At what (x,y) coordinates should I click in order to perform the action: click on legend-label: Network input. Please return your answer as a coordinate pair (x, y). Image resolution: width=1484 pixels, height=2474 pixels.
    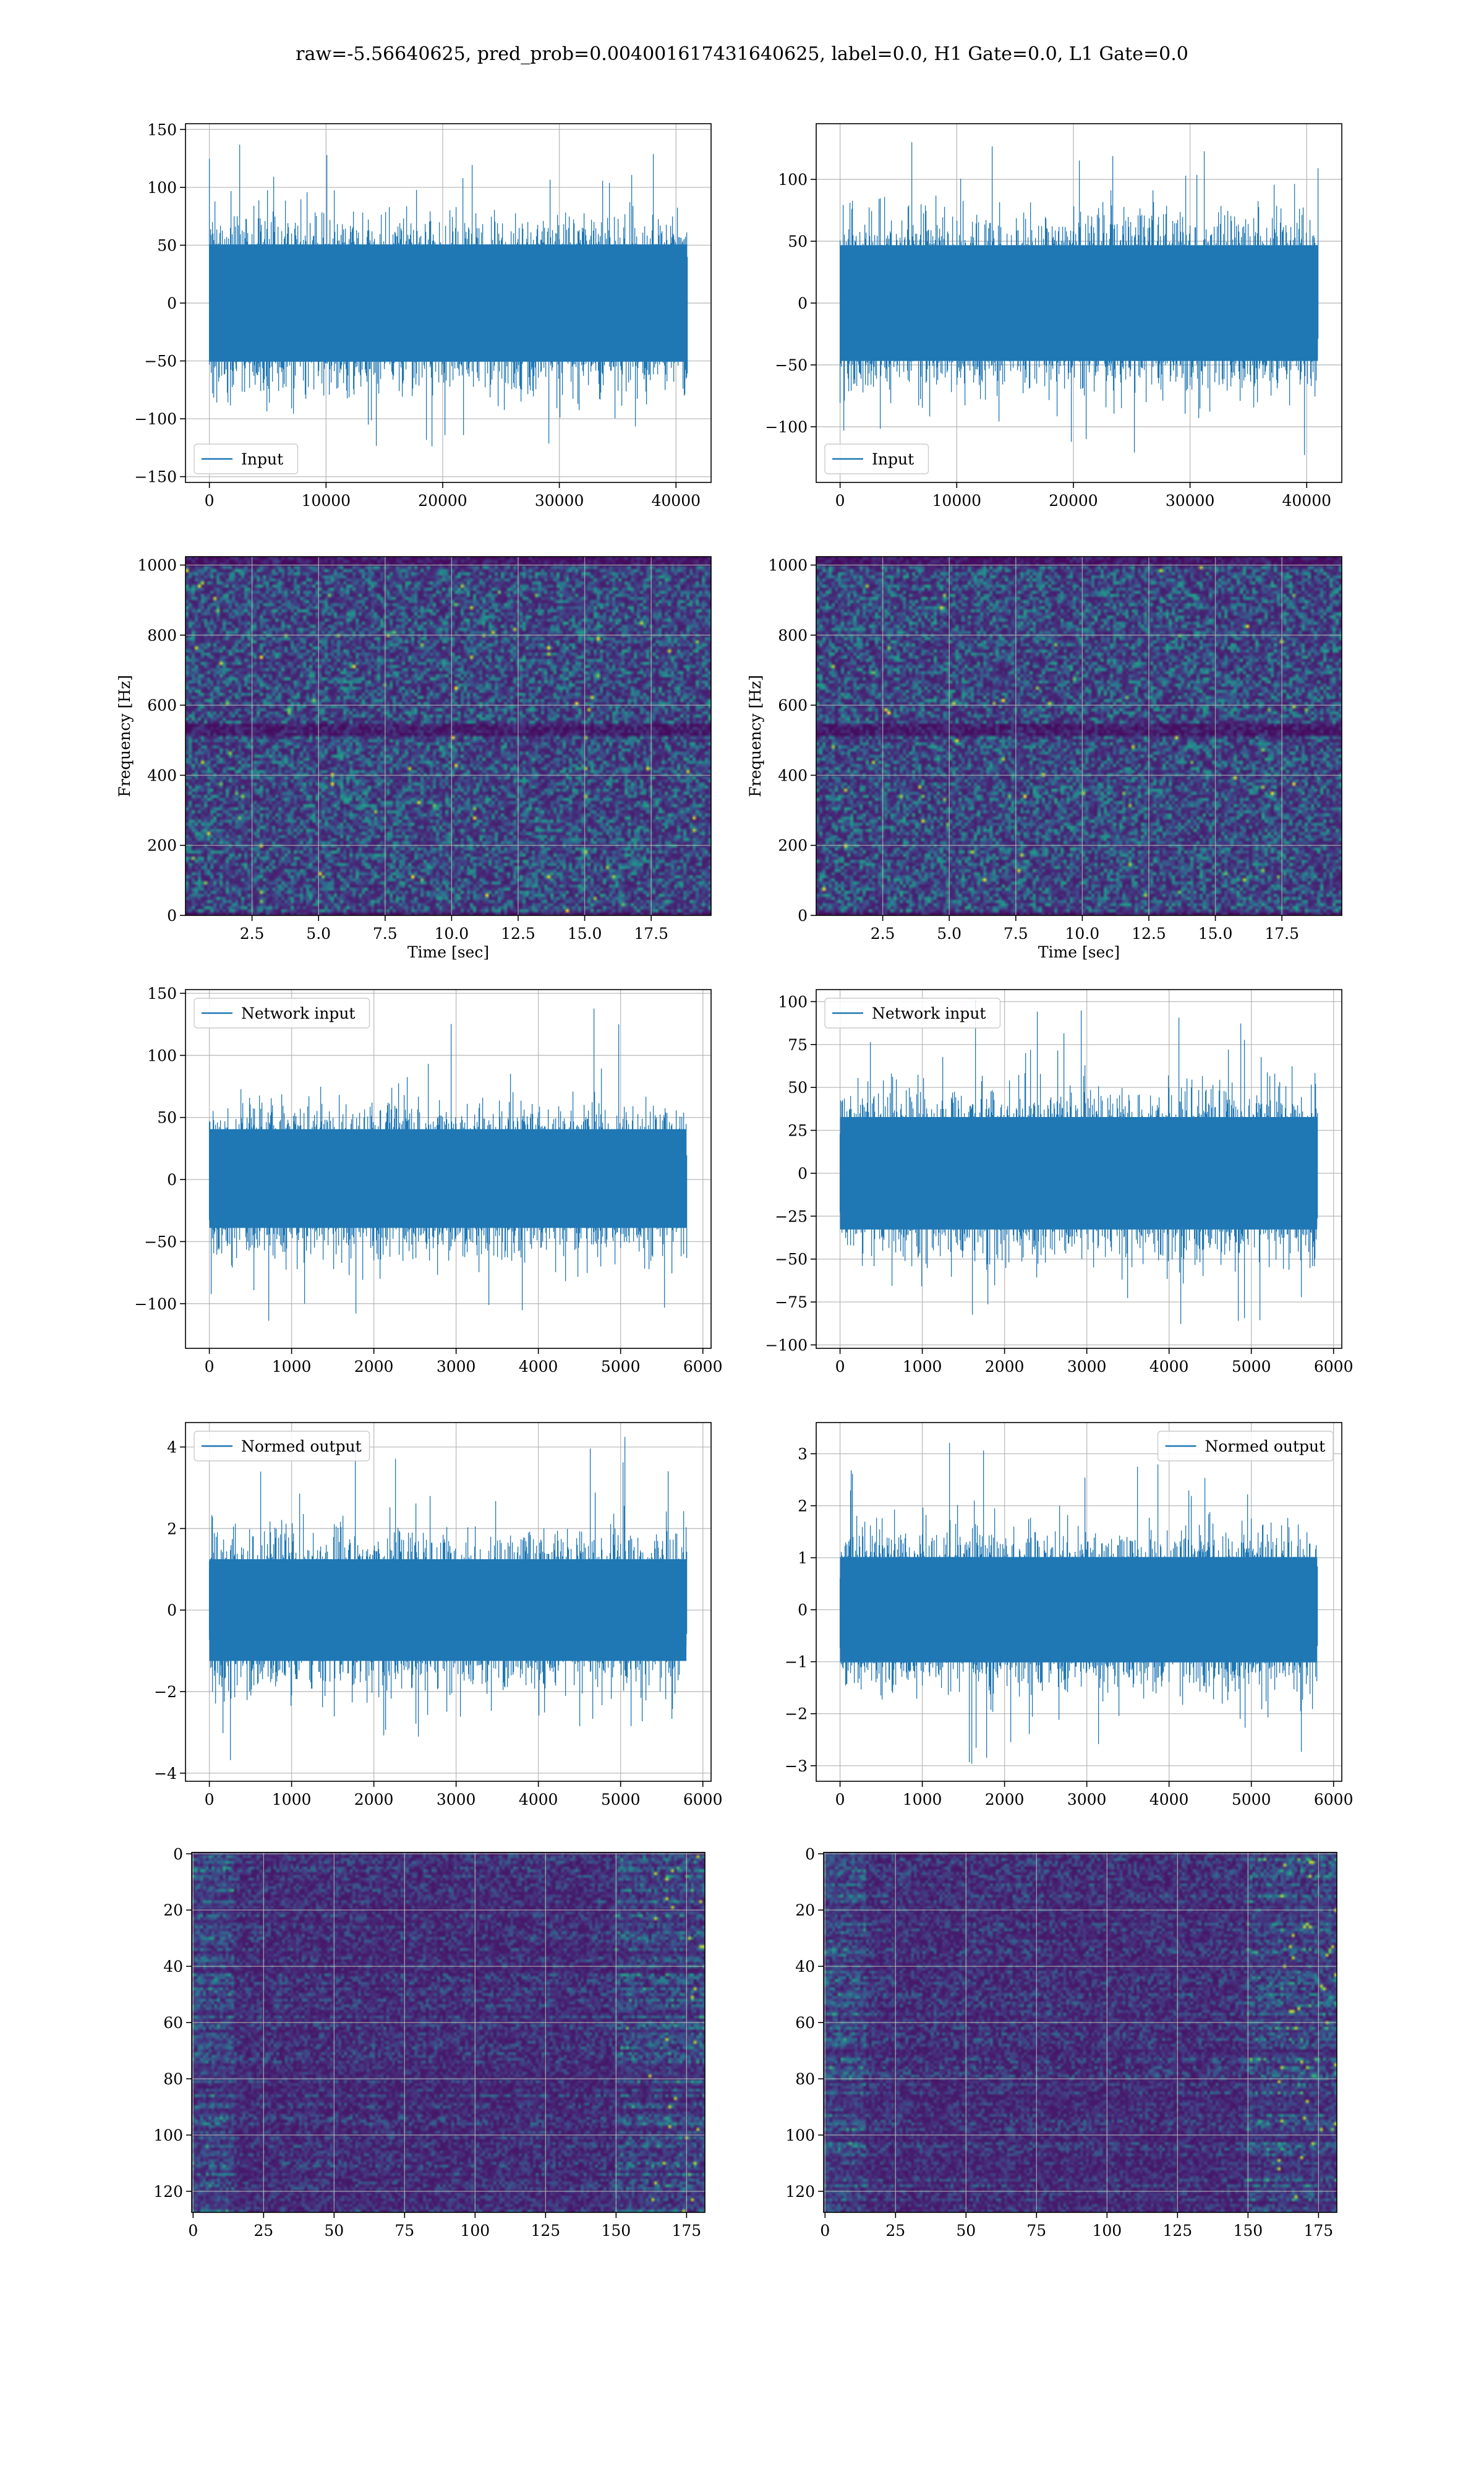
    Looking at the image, I should click on (929, 1013).